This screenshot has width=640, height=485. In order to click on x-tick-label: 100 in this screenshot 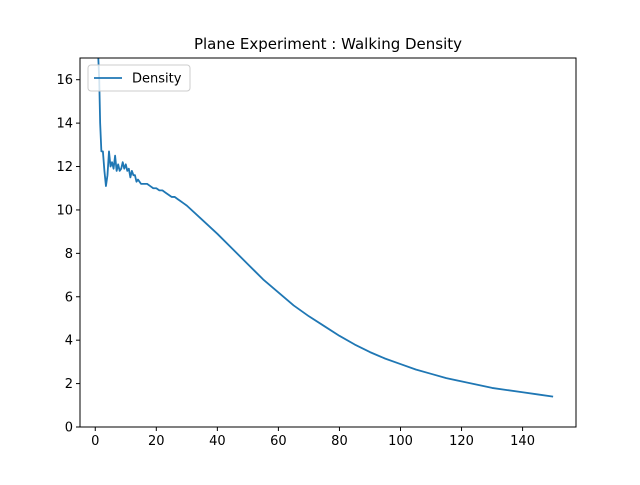, I will do `click(400, 441)`.